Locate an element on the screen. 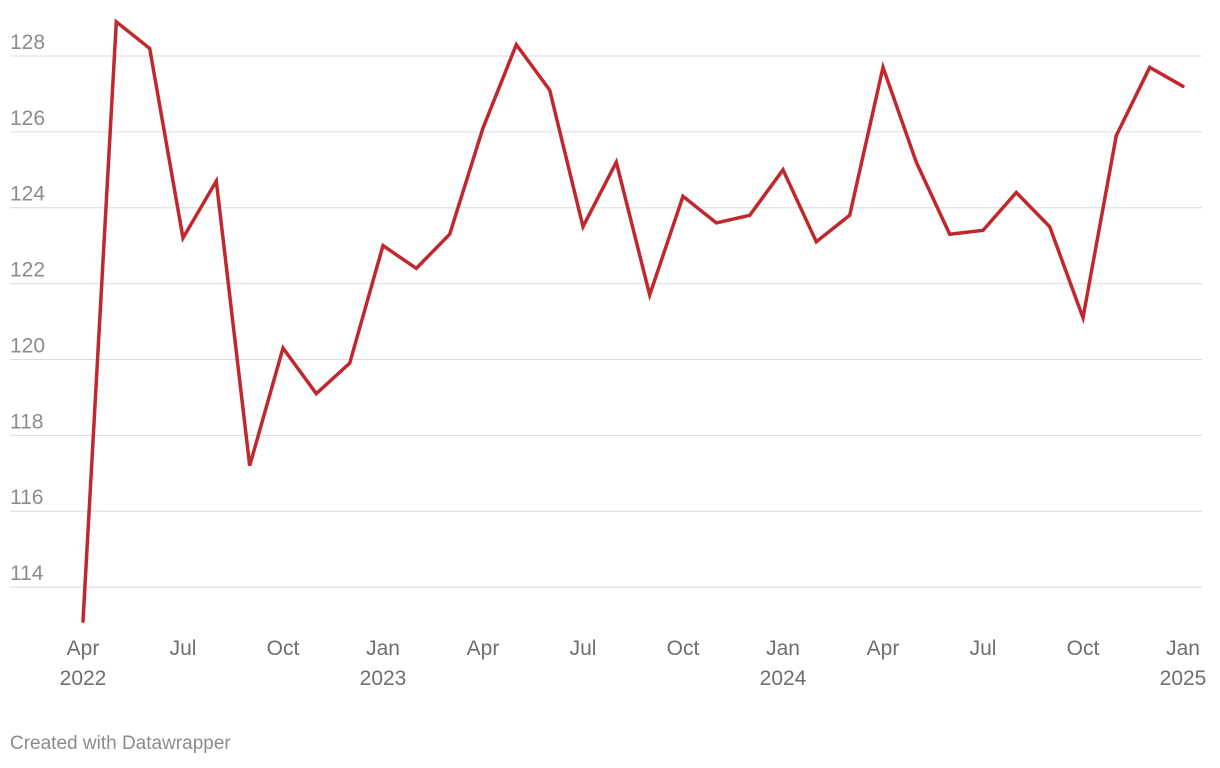 The image size is (1220, 768). y-tick-label: 118 is located at coordinates (26, 421).